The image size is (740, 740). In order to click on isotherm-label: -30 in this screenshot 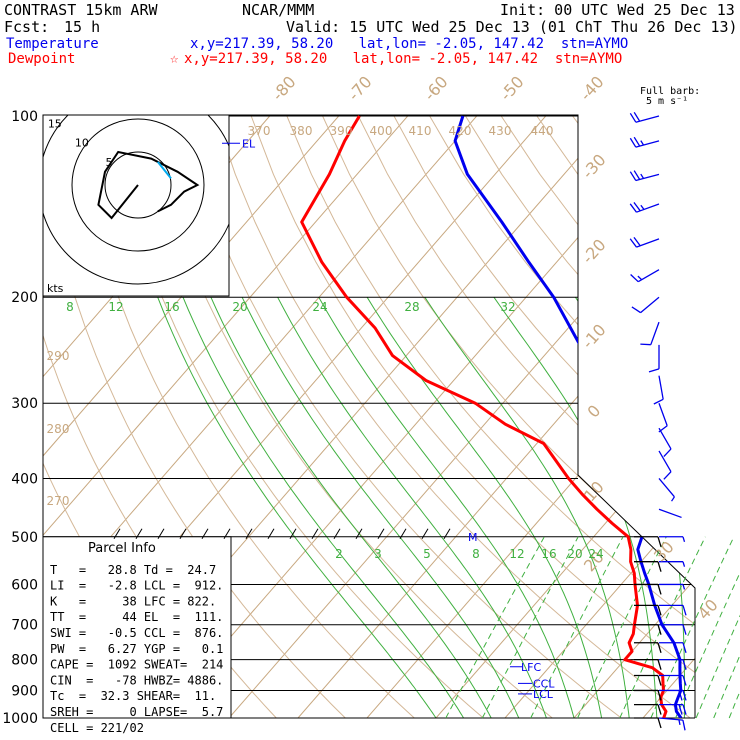, I will do `click(594, 166)`.